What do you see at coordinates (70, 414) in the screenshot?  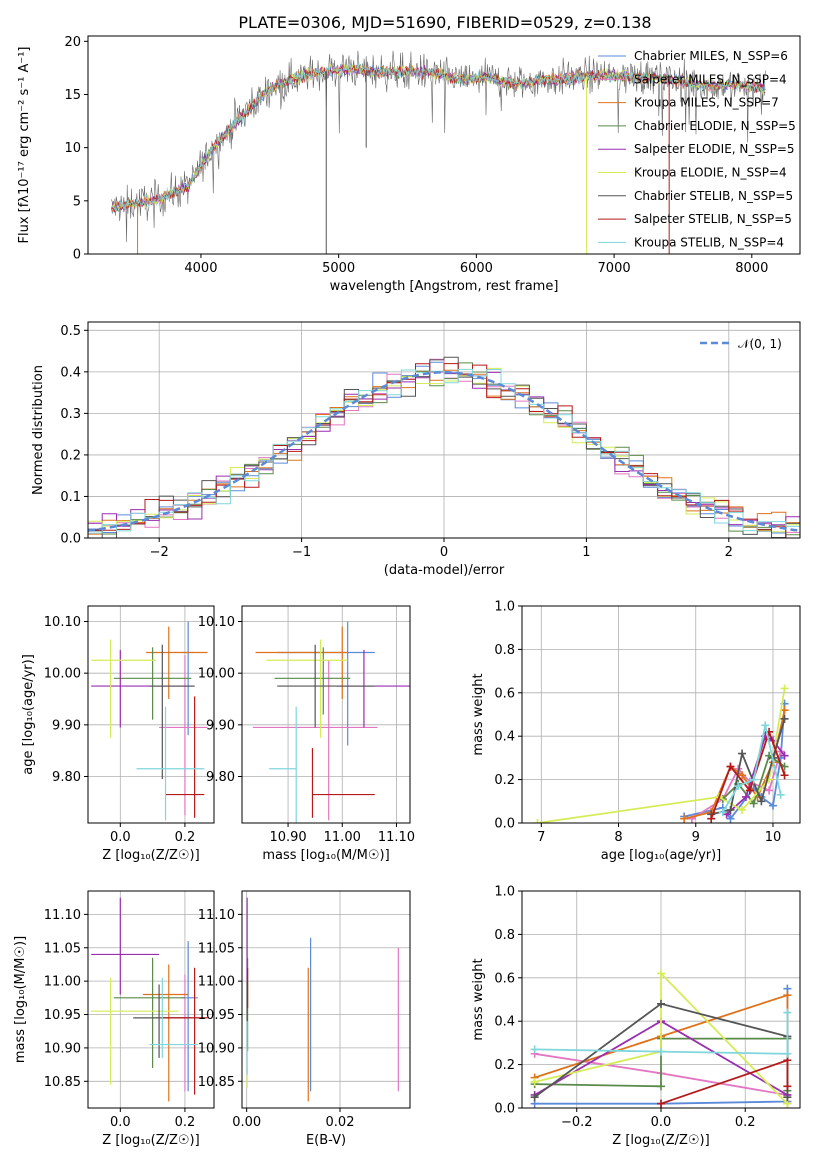 I see `y-tick-label: 0.3` at bounding box center [70, 414].